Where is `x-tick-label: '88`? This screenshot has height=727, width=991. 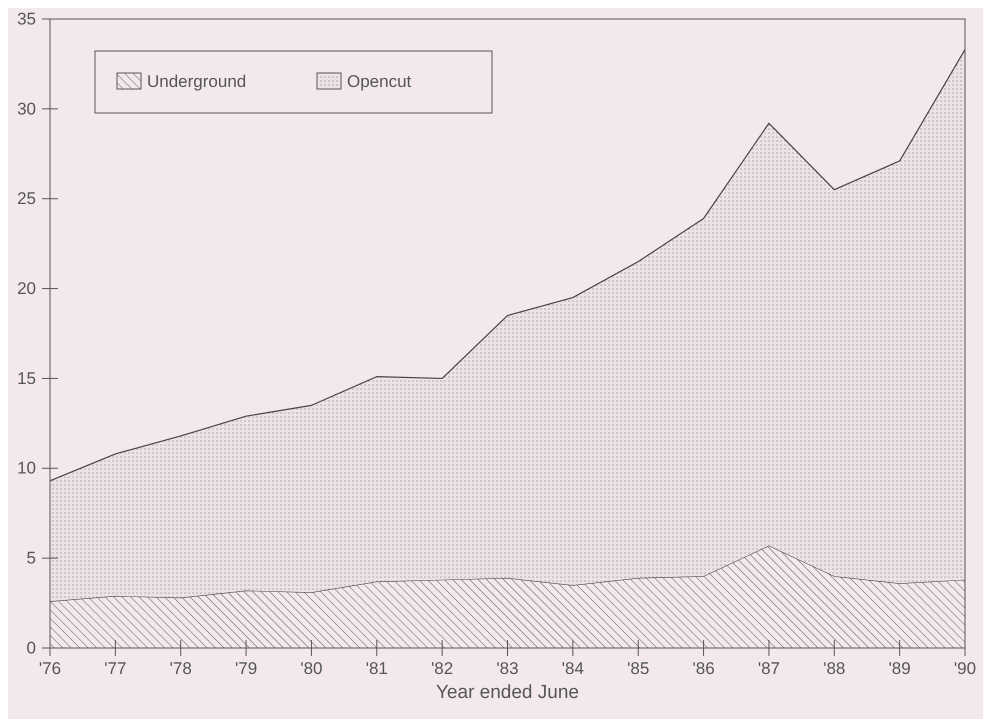 x-tick-label: '88 is located at coordinates (834, 668).